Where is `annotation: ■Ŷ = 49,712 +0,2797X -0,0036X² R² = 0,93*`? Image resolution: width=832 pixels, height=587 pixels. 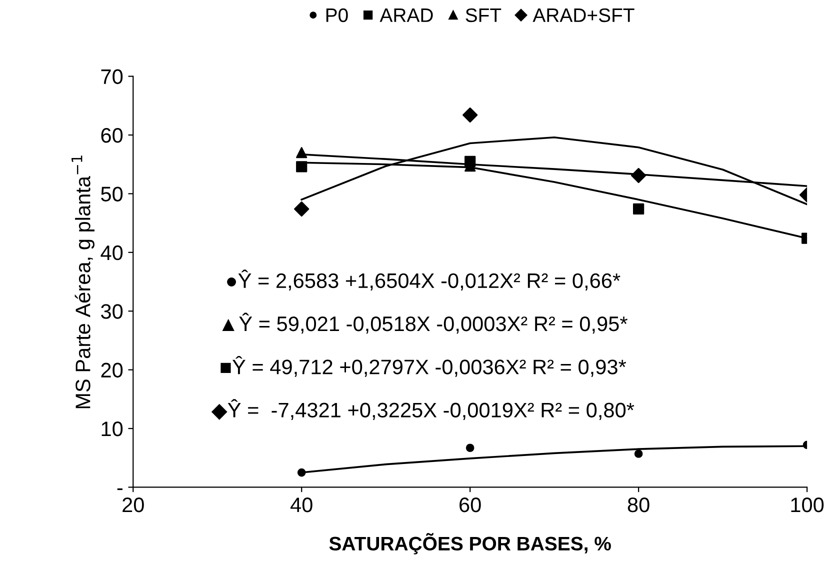 annotation: ■Ŷ = 49,712 +0,2797X -0,0036X² R² = 0,93* is located at coordinates (423, 366).